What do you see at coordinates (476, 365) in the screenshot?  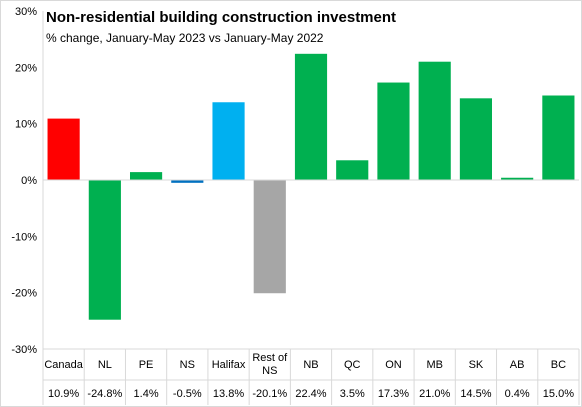 I see `category-label: SK` at bounding box center [476, 365].